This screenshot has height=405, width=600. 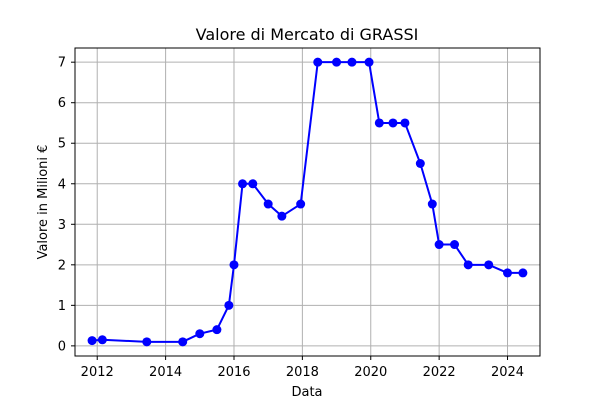 What do you see at coordinates (370, 372) in the screenshot?
I see `x-tick-label: 2020` at bounding box center [370, 372].